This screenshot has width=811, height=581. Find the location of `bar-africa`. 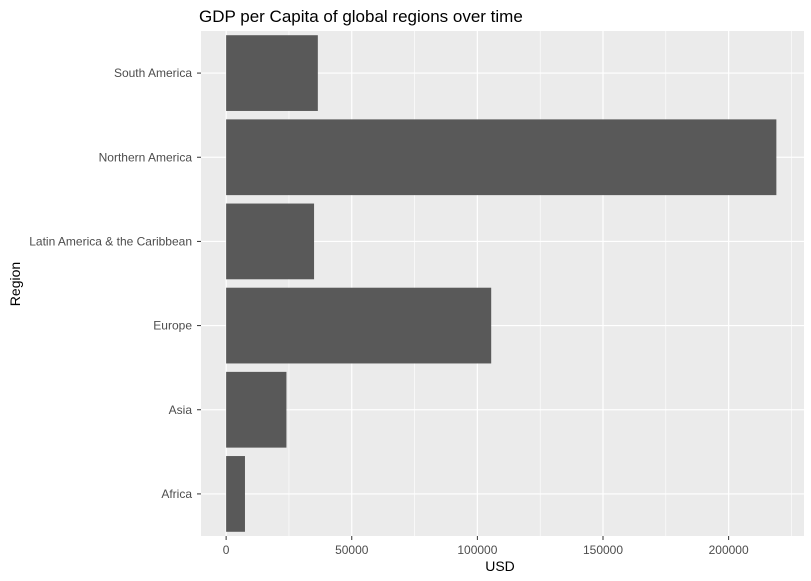

bar-africa is located at coordinates (235, 494).